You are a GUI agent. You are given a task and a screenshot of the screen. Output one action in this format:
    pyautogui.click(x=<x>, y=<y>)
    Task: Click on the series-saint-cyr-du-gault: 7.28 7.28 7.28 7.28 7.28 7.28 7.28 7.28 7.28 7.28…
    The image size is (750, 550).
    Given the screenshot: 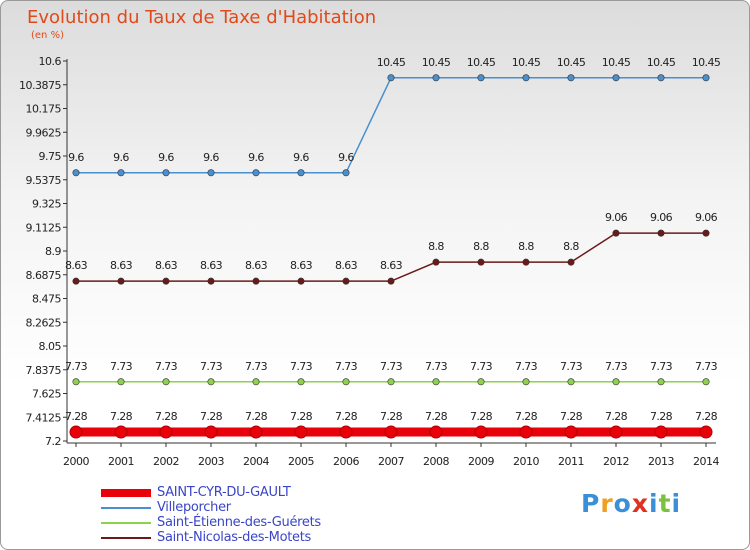 What is the action you would take?
    pyautogui.click(x=391, y=424)
    